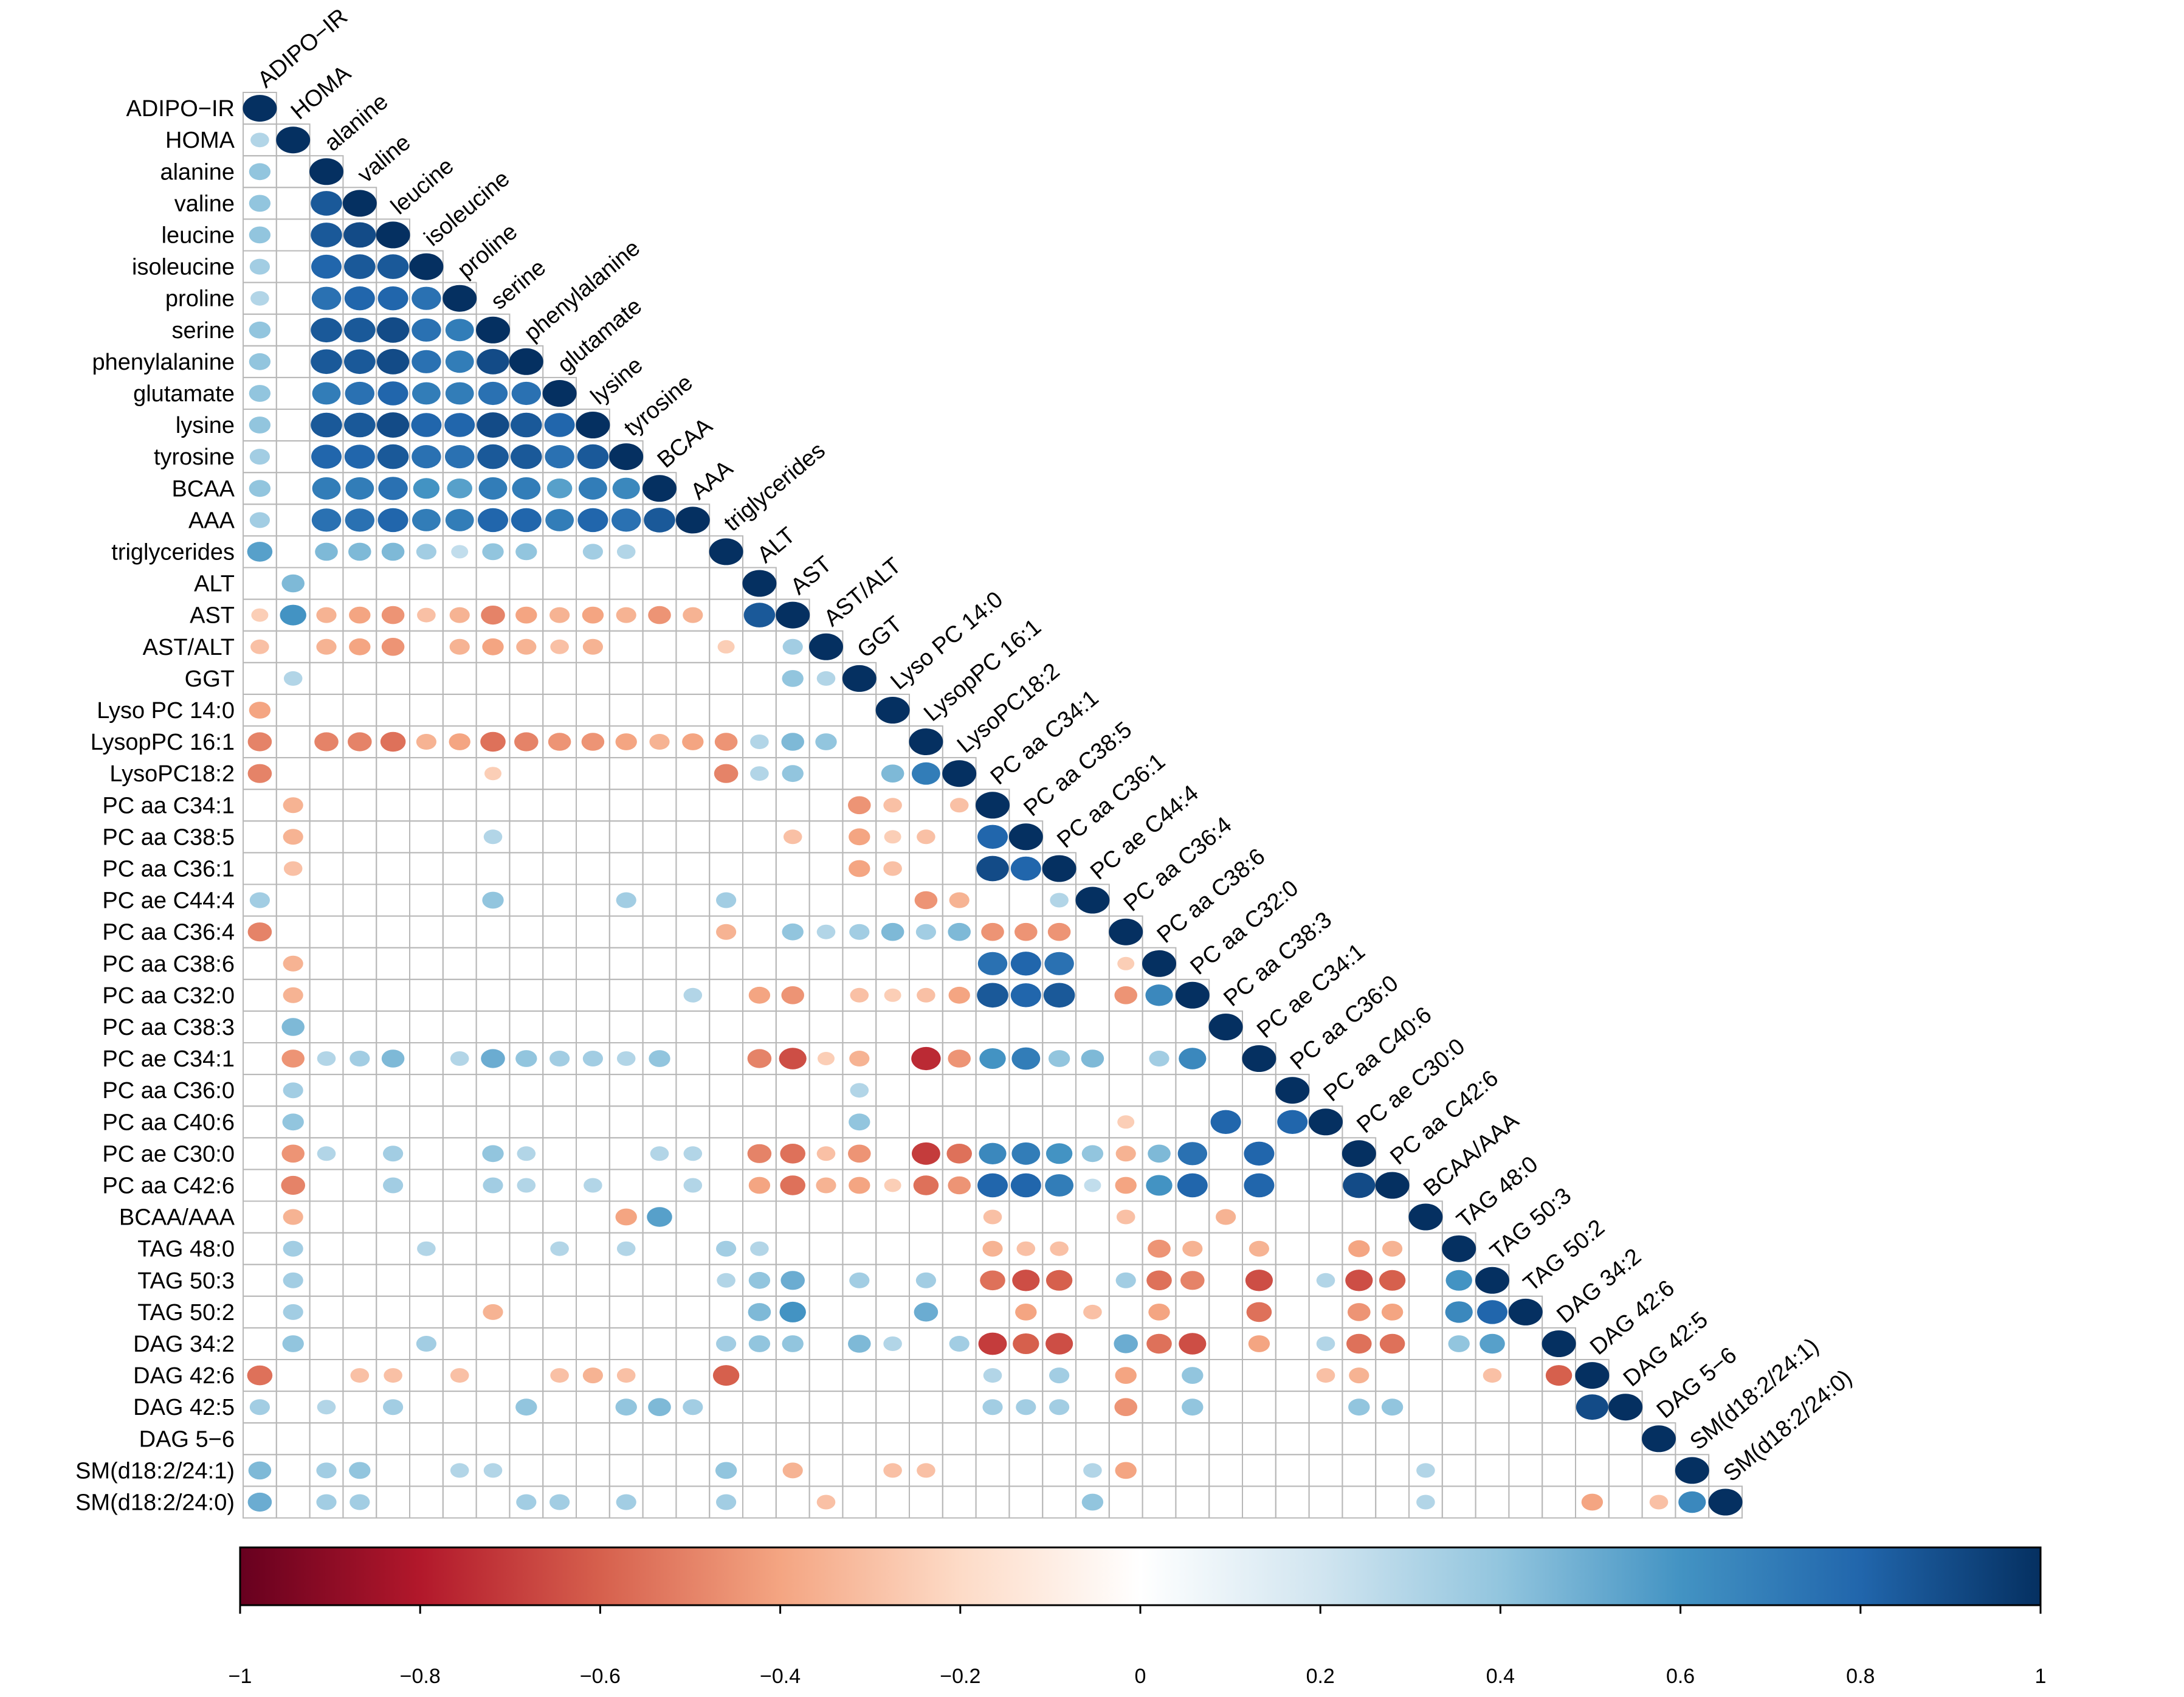 This screenshot has width=2184, height=1697. I want to click on corr-circle-pc-ae-c34-1-x-bcaa, so click(659, 1058).